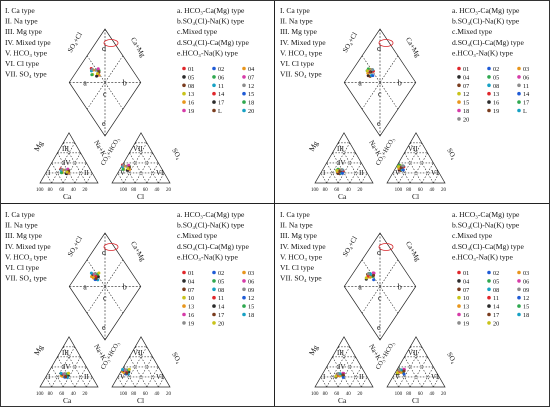 This screenshot has width=550, height=407. Describe the element at coordinates (141, 158) in the screenshot. I see `anion-triangle` at that location.